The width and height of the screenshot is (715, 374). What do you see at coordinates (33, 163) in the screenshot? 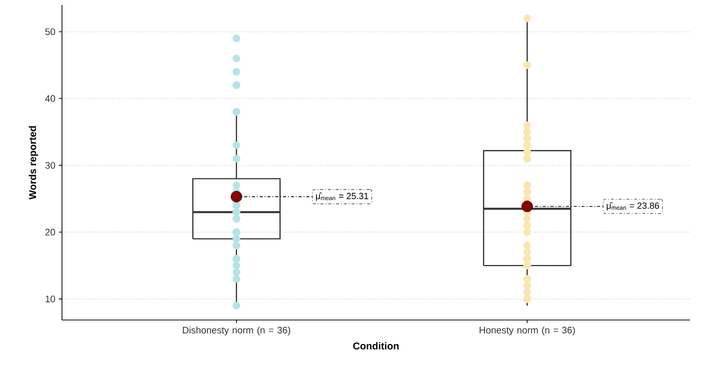
I see `y-axis-title: Words reported` at bounding box center [33, 163].